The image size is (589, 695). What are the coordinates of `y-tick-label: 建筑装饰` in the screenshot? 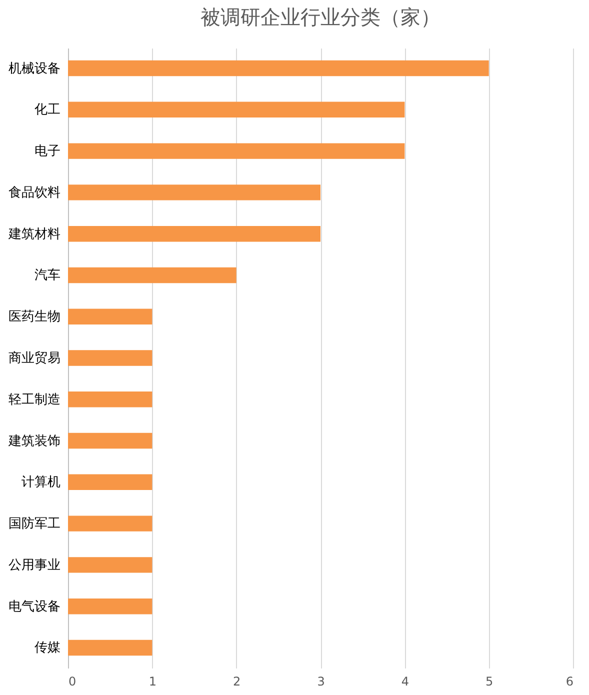 It's located at (34, 441).